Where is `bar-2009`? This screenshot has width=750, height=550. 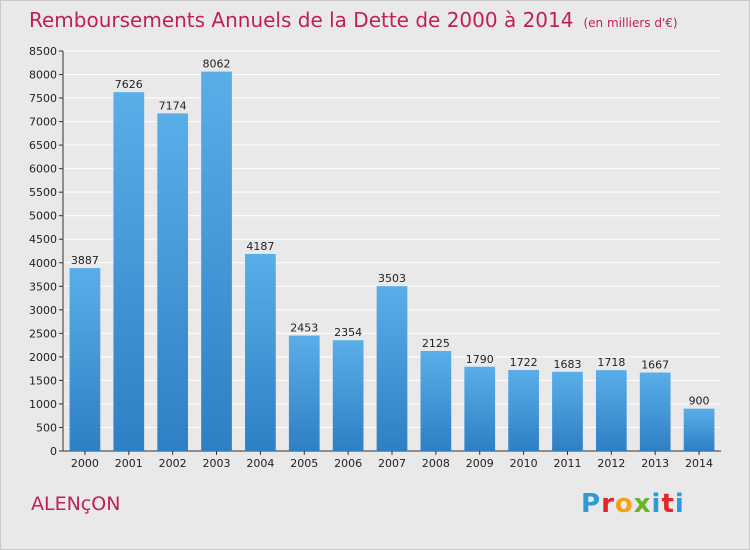
bar-2009 is located at coordinates (480, 408).